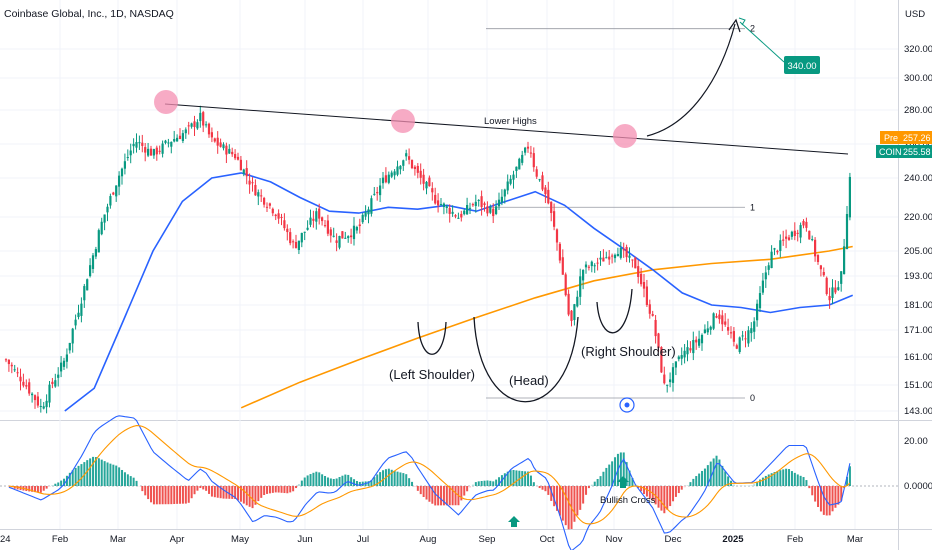 This screenshot has width=932, height=550. Describe the element at coordinates (795, 539) in the screenshot. I see `time-tick-label: Feb` at that location.